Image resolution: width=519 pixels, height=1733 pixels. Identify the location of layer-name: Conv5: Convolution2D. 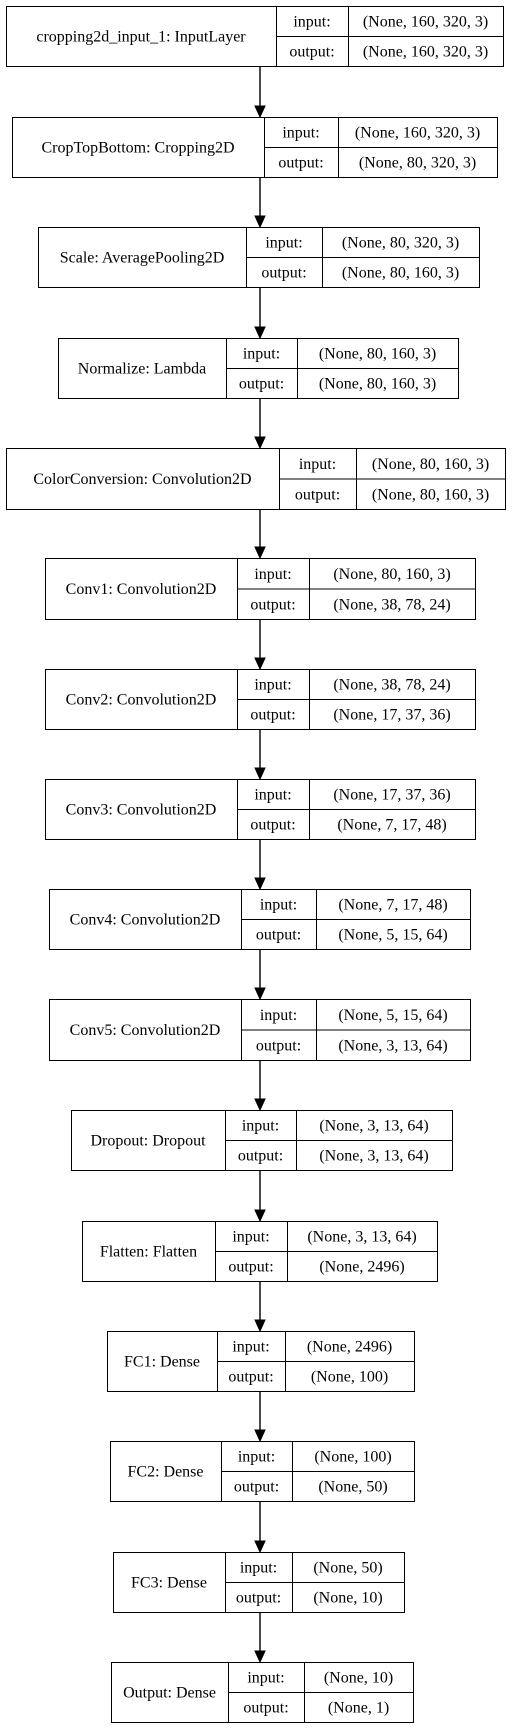
(145, 1030).